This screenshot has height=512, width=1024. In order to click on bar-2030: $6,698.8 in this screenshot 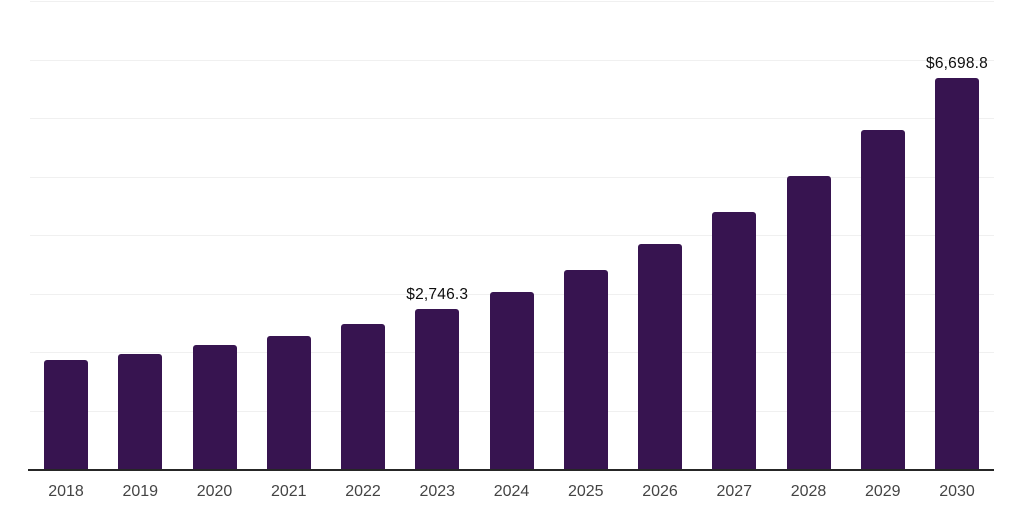, I will do `click(957, 262)`.